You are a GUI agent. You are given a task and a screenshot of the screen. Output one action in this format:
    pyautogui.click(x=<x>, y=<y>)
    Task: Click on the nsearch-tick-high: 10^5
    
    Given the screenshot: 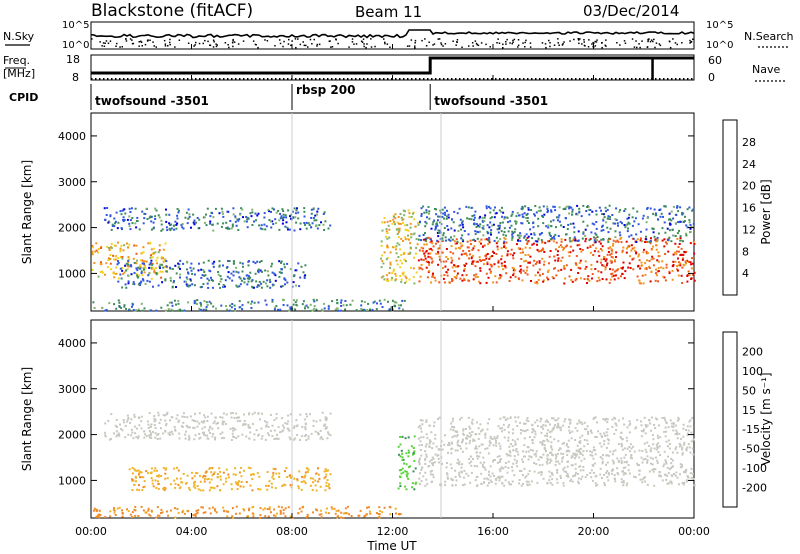 What is the action you would take?
    pyautogui.click(x=719, y=25)
    